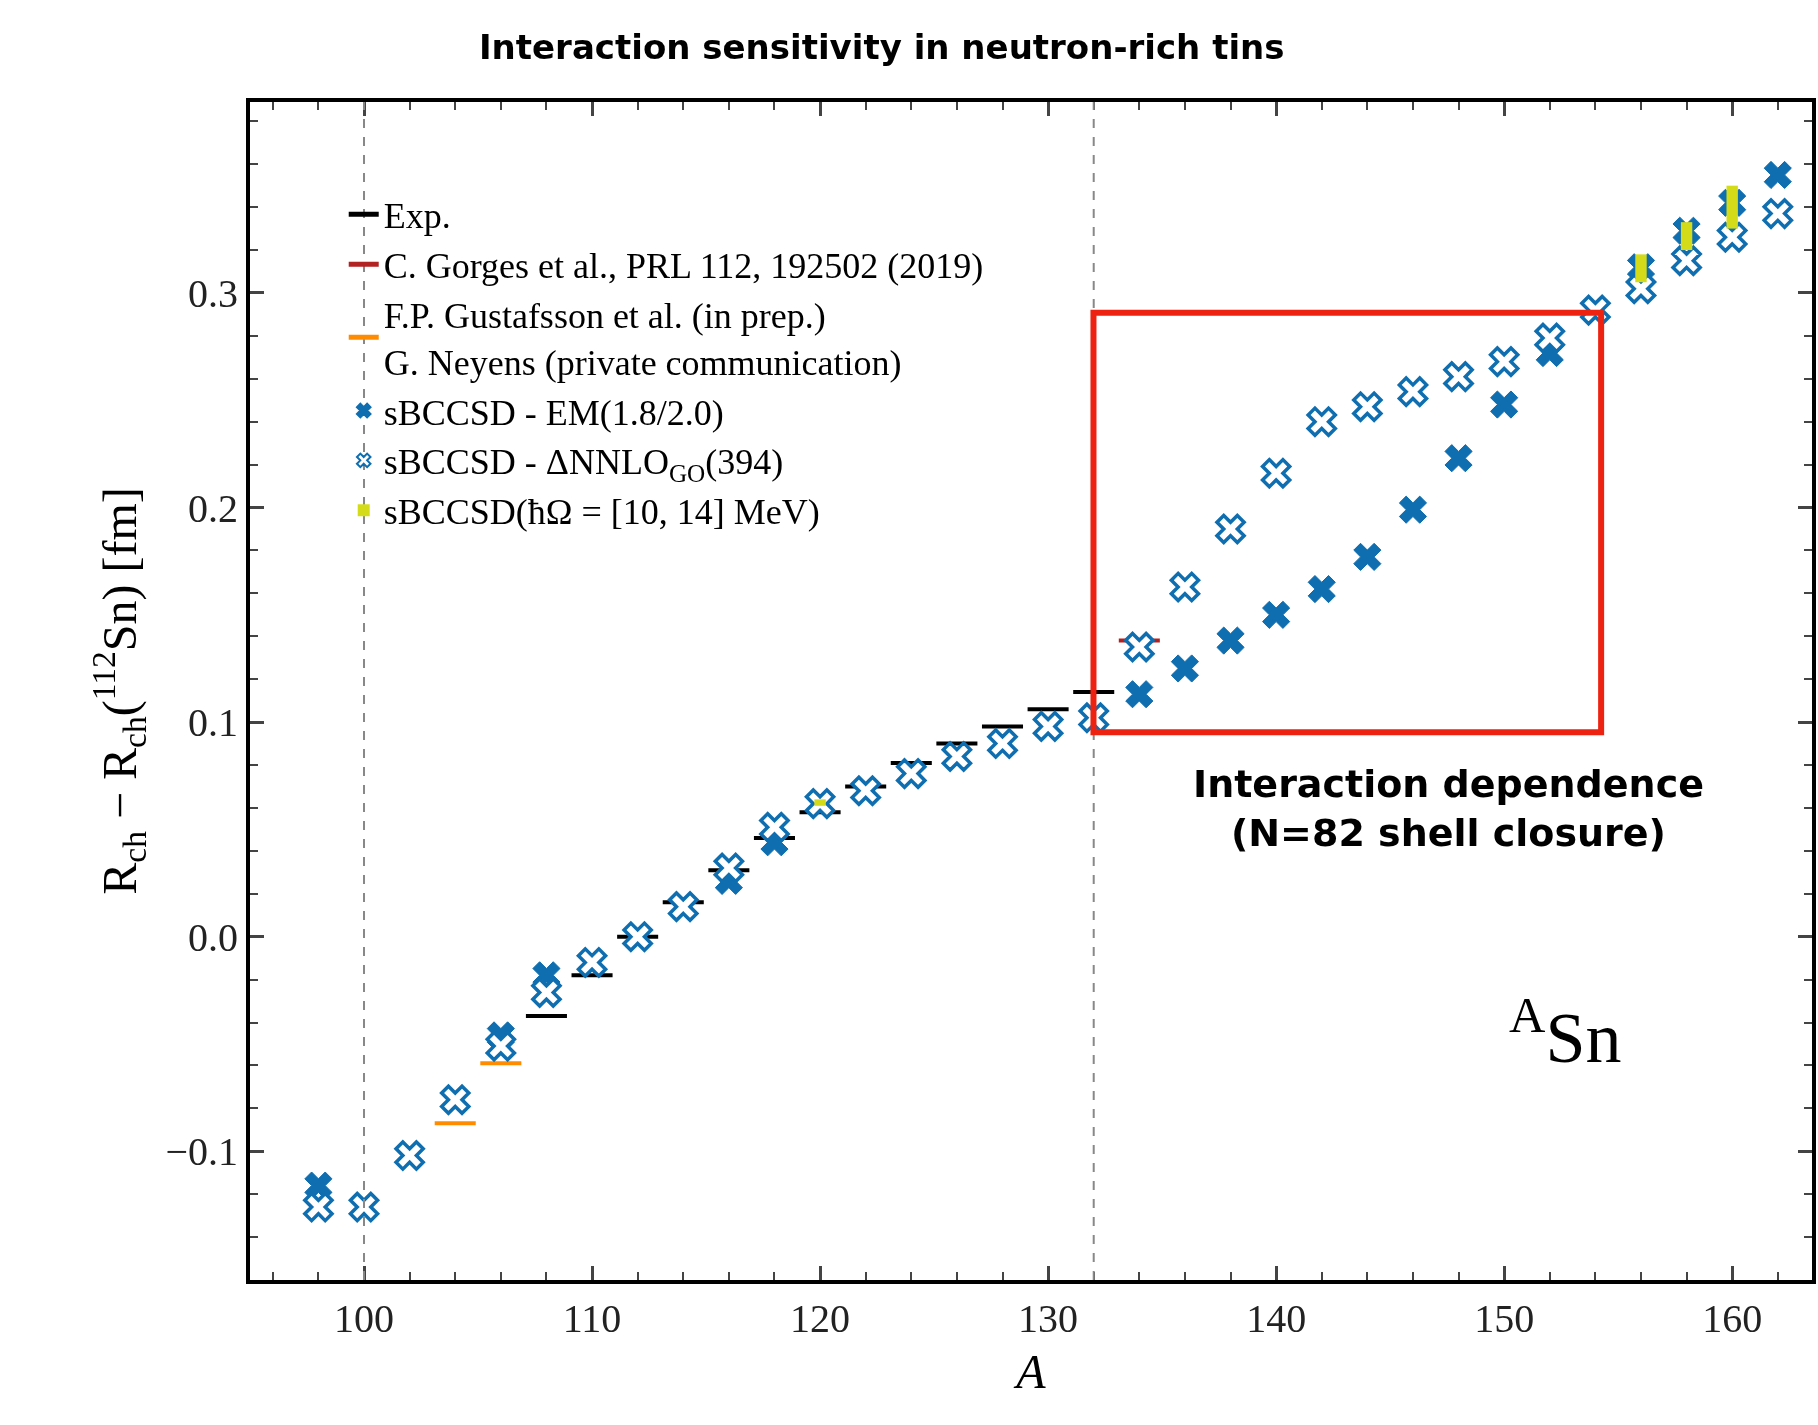 Image resolution: width=1818 pixels, height=1425 pixels. Describe the element at coordinates (1030, 1371) in the screenshot. I see `x-axis-title: A` at that location.